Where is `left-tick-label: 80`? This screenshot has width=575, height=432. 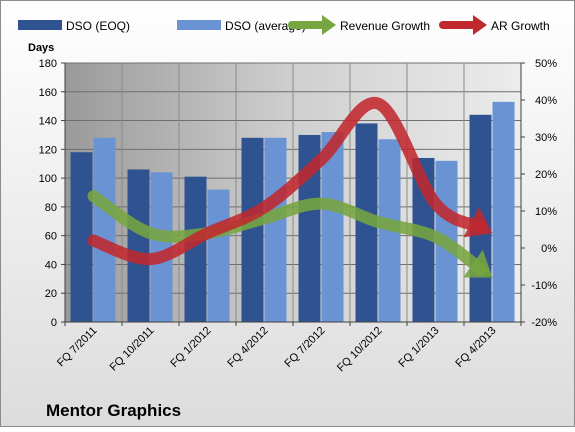
left-tick-label: 80 is located at coordinates (51, 208).